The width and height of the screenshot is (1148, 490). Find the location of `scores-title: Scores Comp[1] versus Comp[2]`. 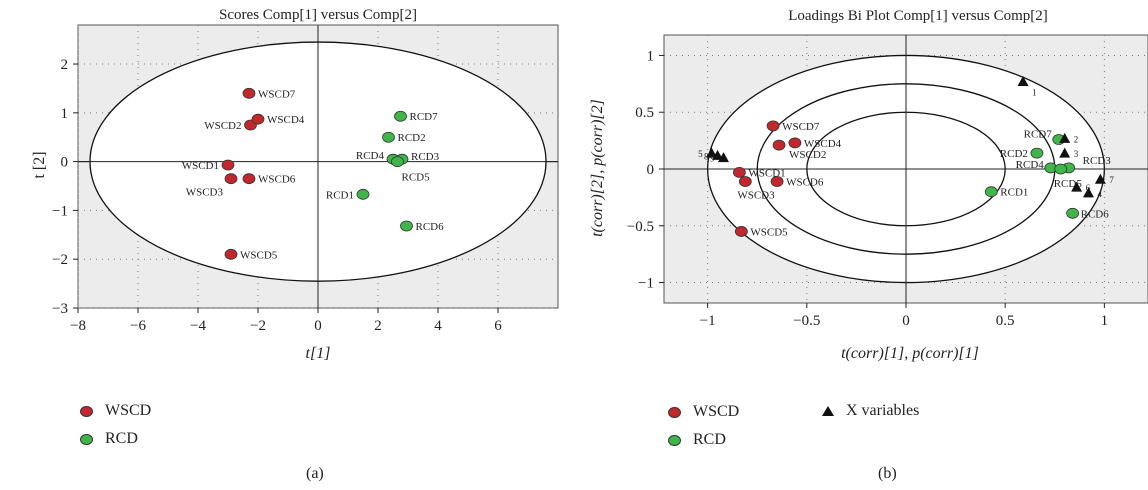

scores-title: Scores Comp[1] versus Comp[2] is located at coordinates (318, 15).